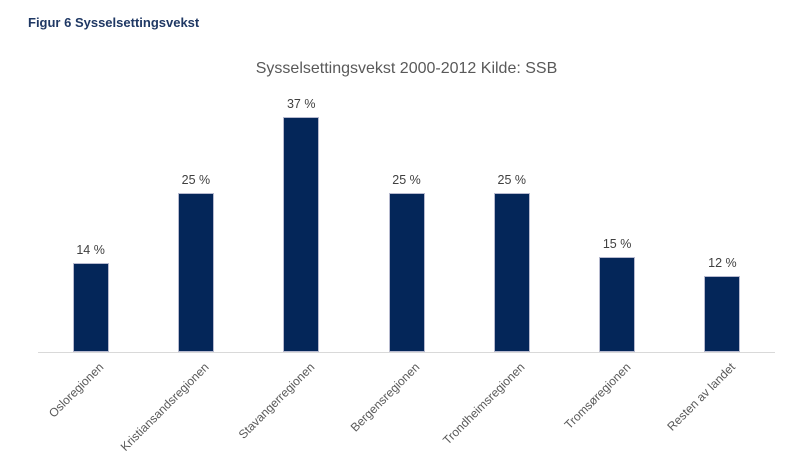  Describe the element at coordinates (164, 407) in the screenshot. I see `x-axis-category-label: Kristiansandsregionen` at that location.